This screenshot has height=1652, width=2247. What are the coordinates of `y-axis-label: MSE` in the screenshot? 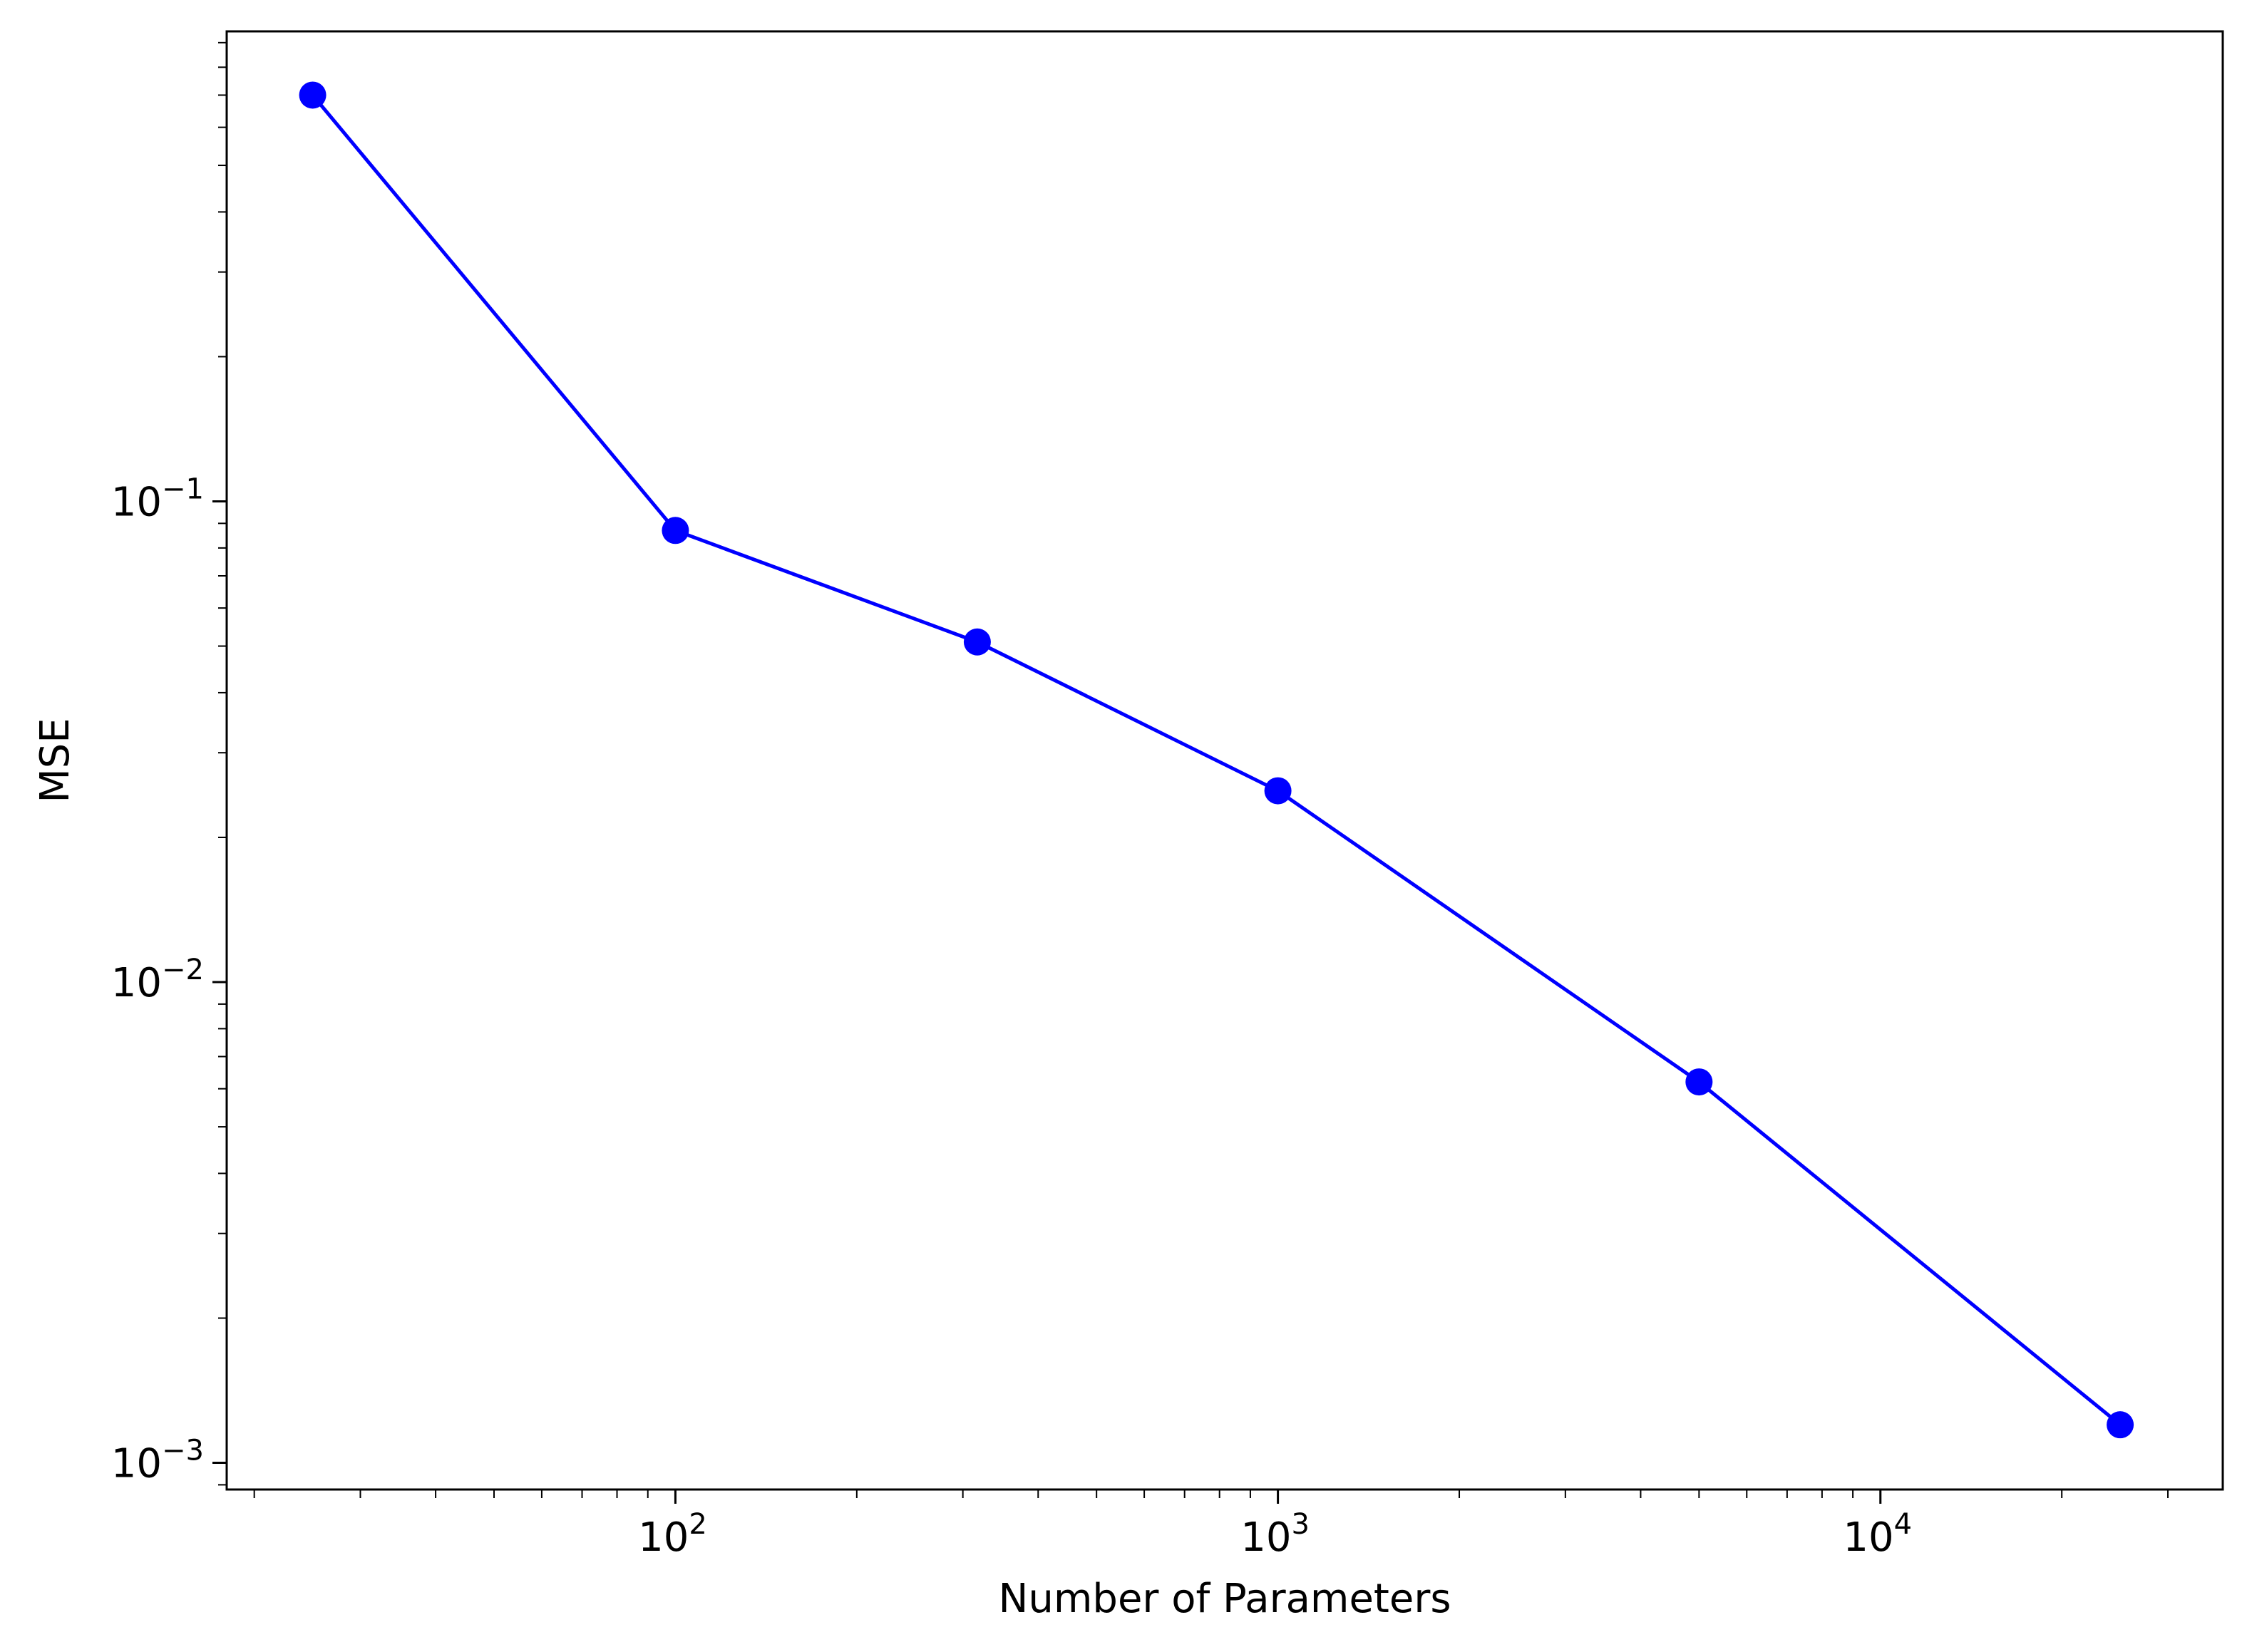 It's located at (55, 760).